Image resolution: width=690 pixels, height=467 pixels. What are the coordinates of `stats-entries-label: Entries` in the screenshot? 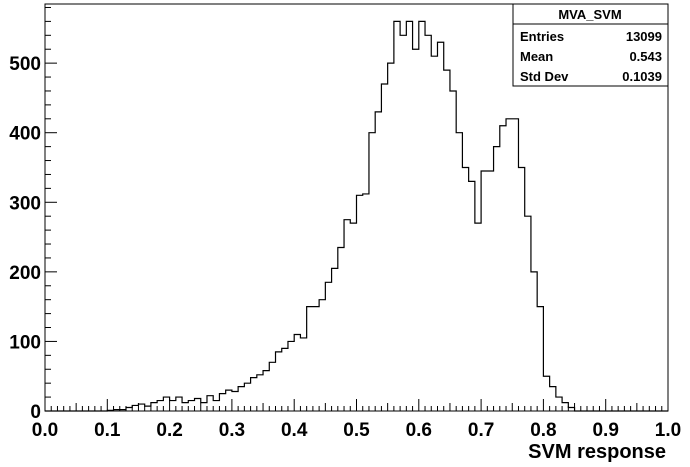 It's located at (542, 36).